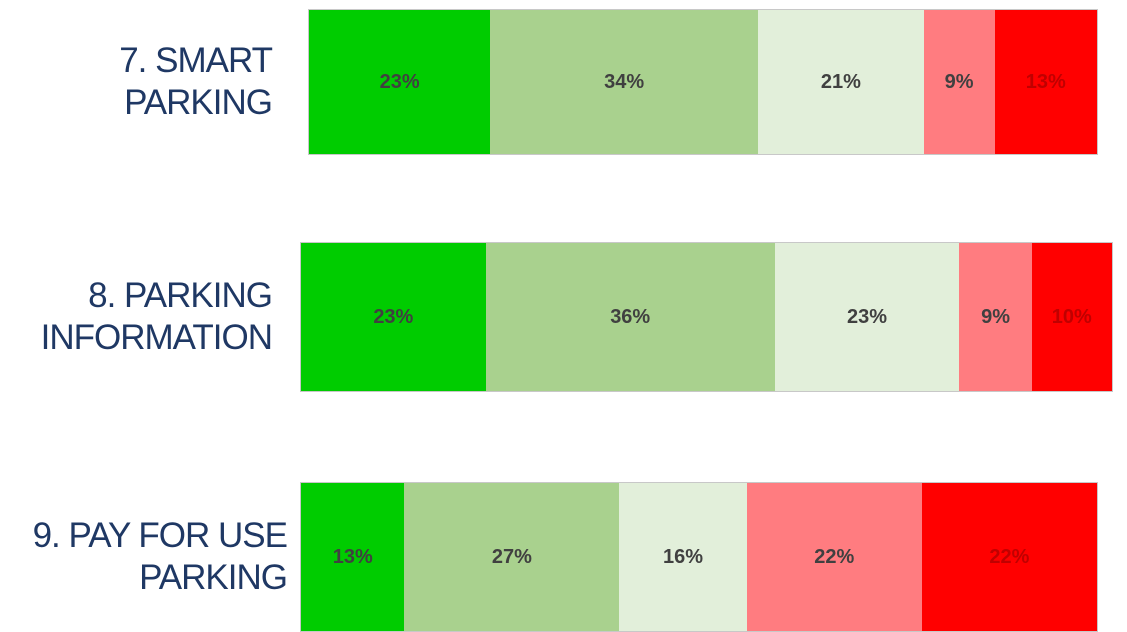 This screenshot has height=632, width=1127. I want to click on data-label: 21%, so click(840, 81).